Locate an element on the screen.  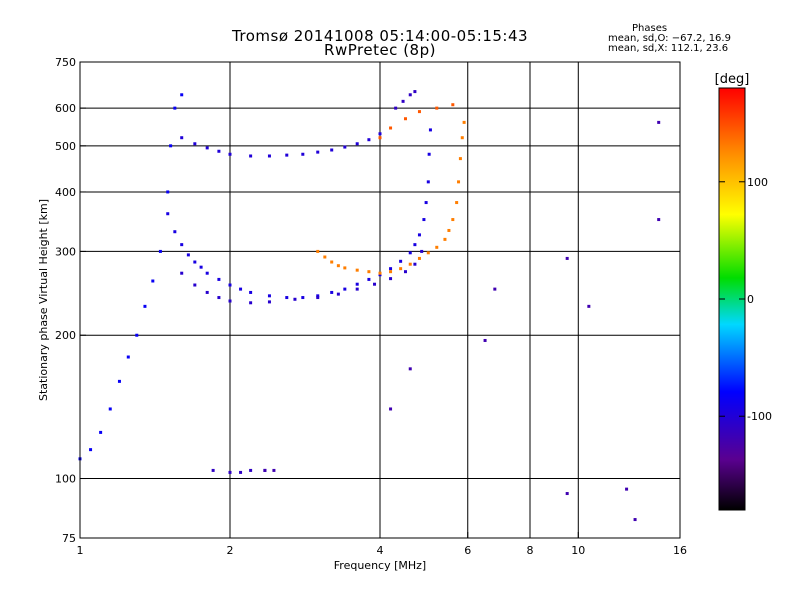
y-tick-label: 600 is located at coordinates (65, 108).